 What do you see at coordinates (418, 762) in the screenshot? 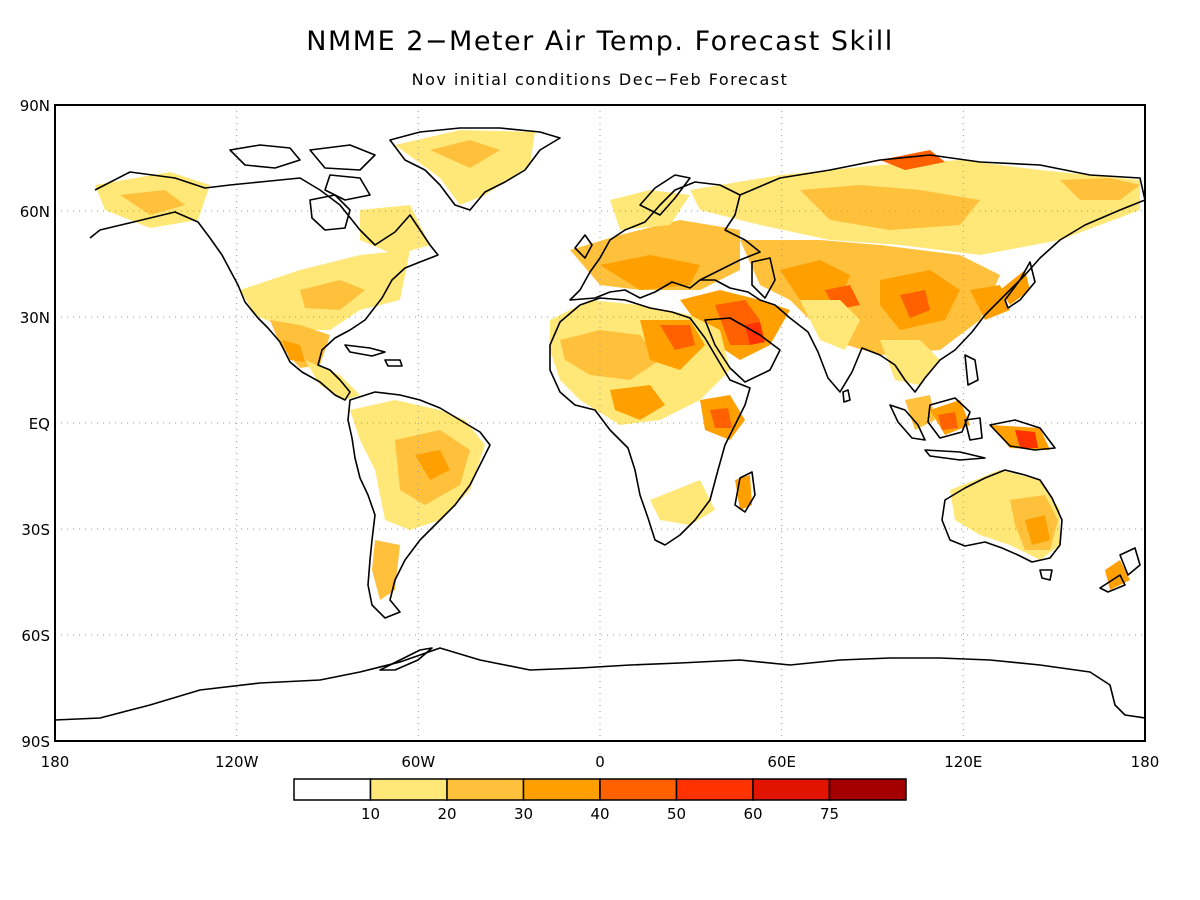
I see `lon-label: 60W` at bounding box center [418, 762].